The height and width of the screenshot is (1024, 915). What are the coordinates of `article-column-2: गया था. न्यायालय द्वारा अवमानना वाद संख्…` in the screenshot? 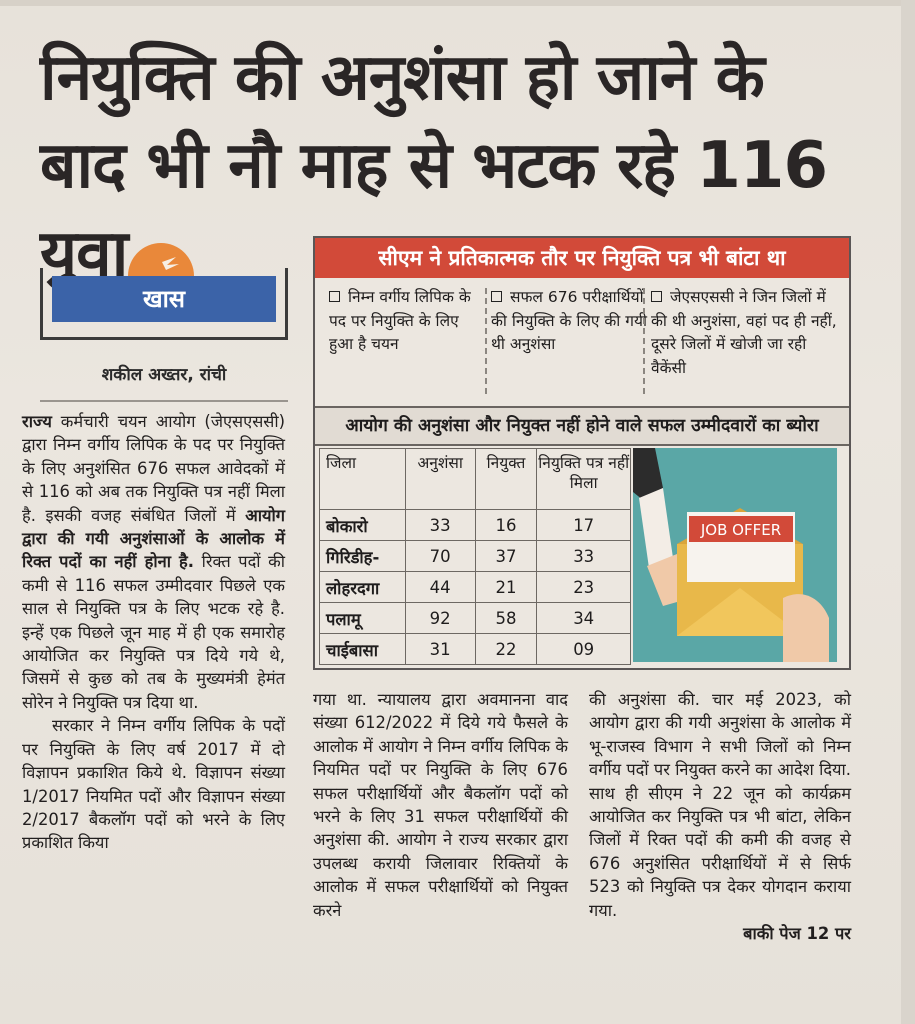 It's located at (440, 805).